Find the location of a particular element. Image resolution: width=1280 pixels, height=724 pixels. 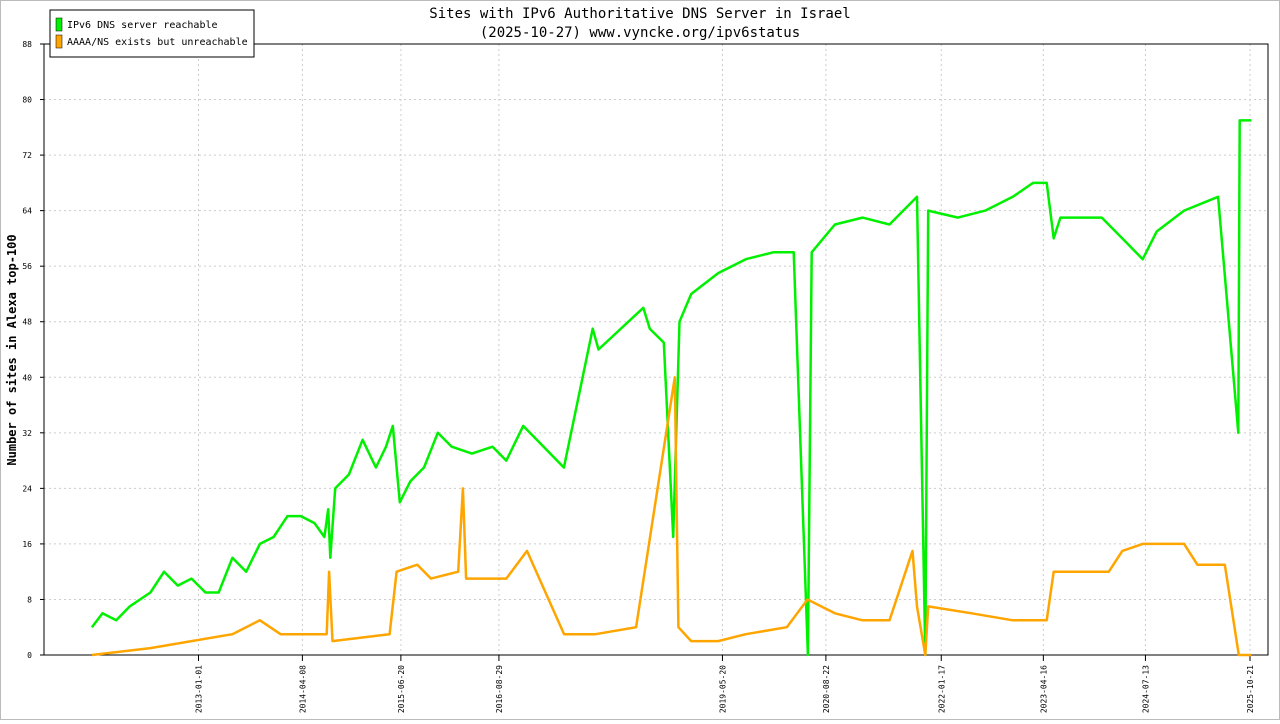

y-tick-label: 32 is located at coordinates (27, 433).